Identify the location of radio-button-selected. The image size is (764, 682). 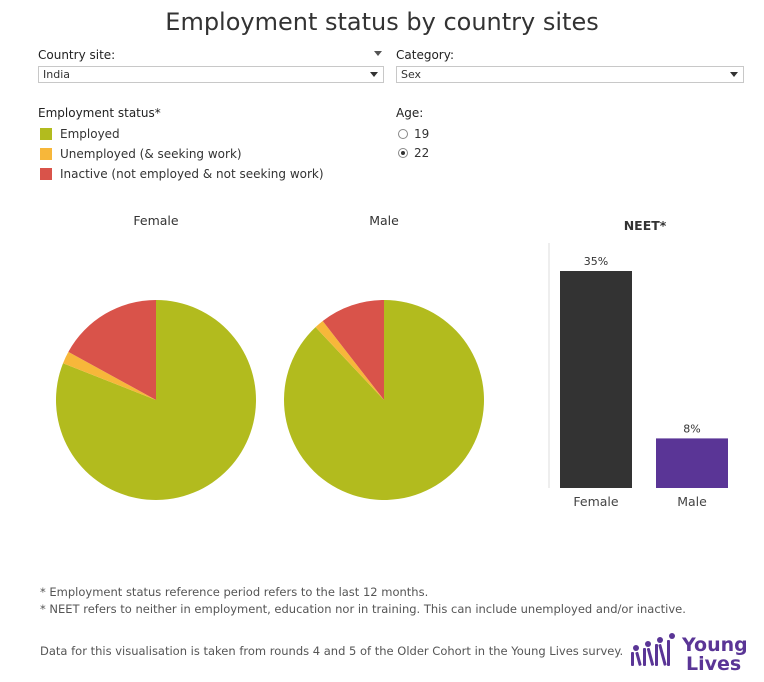
(403, 153).